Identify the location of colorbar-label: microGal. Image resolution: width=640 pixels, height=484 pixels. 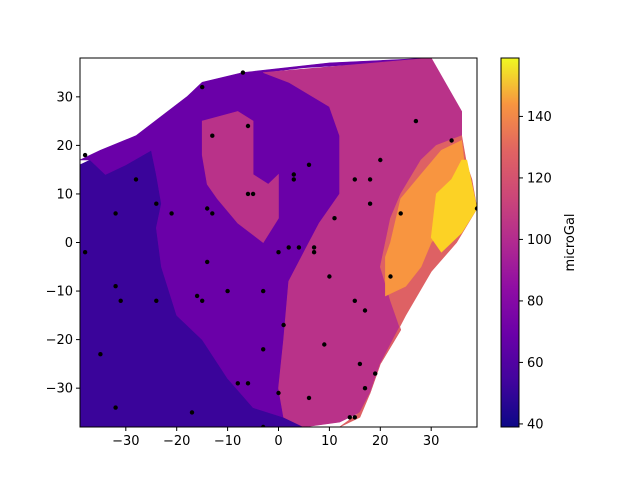
(570, 242).